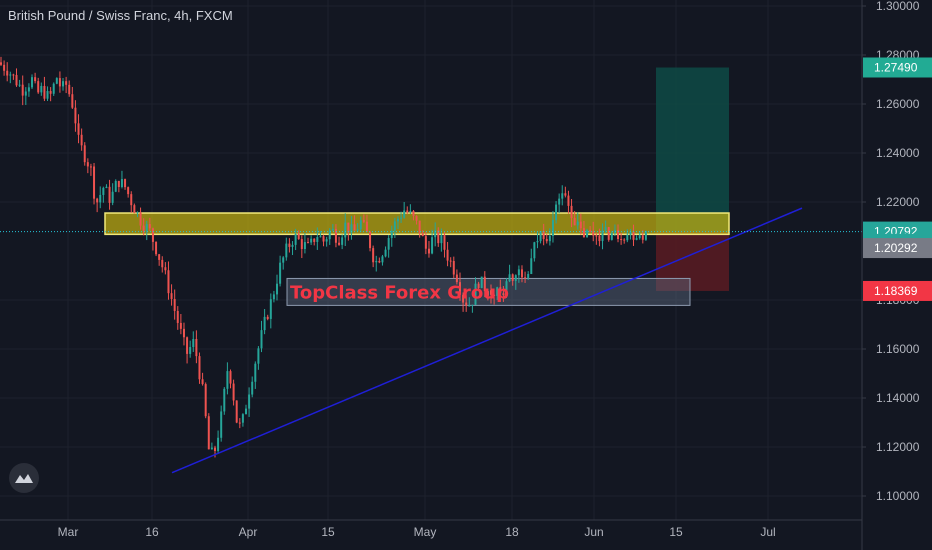  Describe the element at coordinates (898, 6) in the screenshot. I see `y-tick-label: 1.30000` at that location.